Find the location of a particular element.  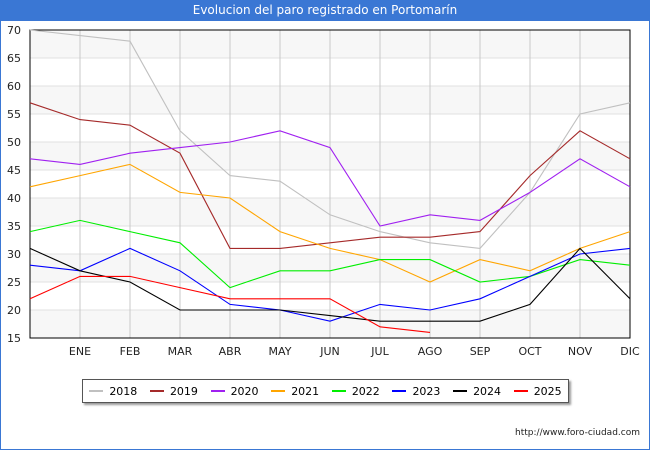

legend-label: 2020 is located at coordinates (244, 391).